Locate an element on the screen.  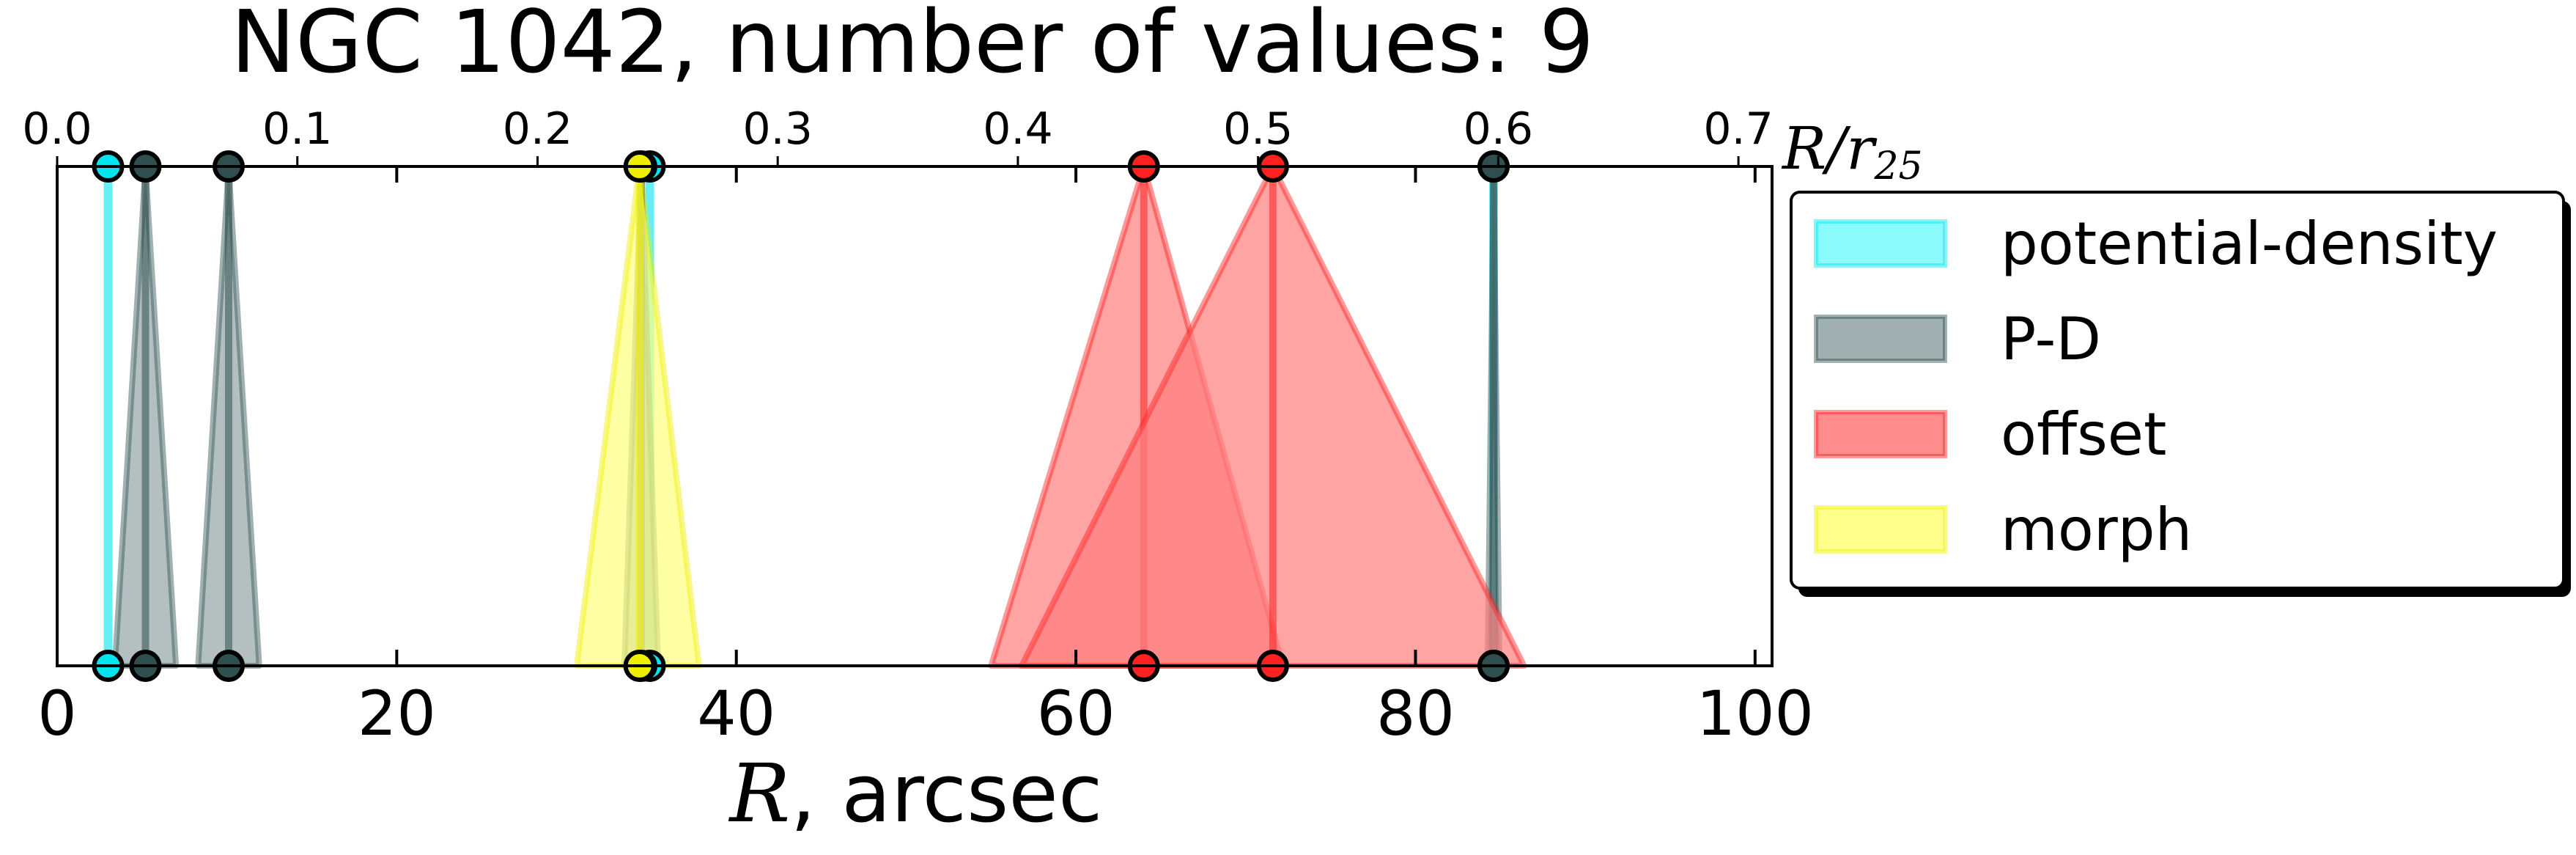
top-tick-label: 0.0 is located at coordinates (57, 129).